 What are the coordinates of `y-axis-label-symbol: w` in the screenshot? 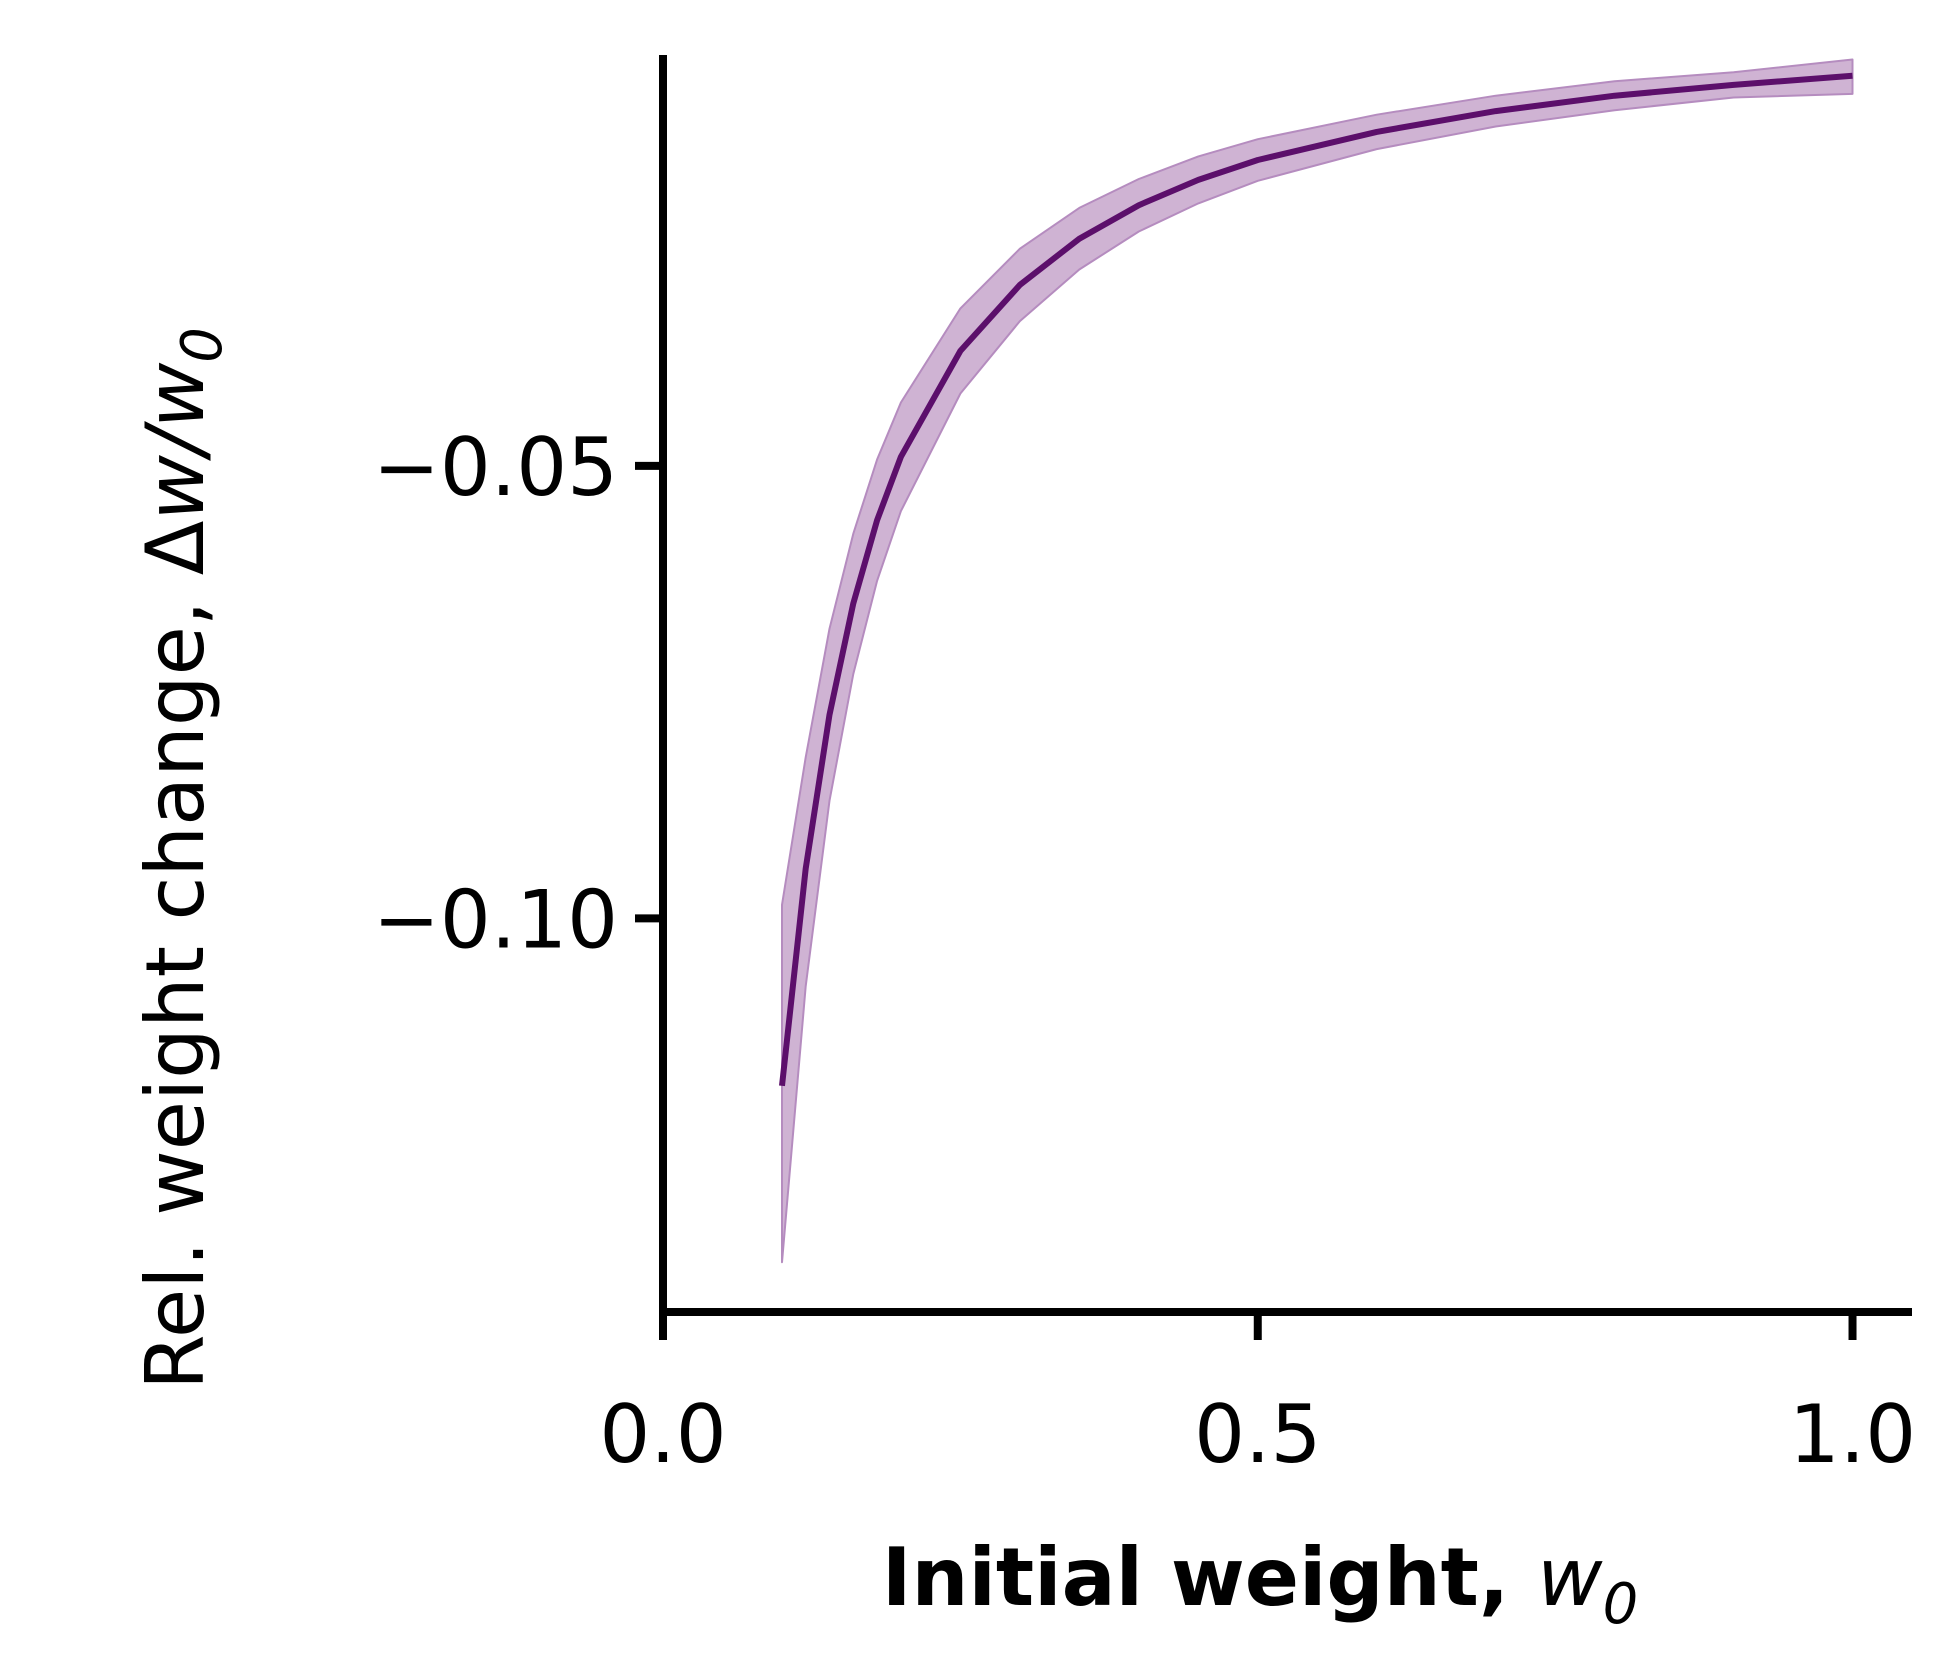 It's located at (175, 488).